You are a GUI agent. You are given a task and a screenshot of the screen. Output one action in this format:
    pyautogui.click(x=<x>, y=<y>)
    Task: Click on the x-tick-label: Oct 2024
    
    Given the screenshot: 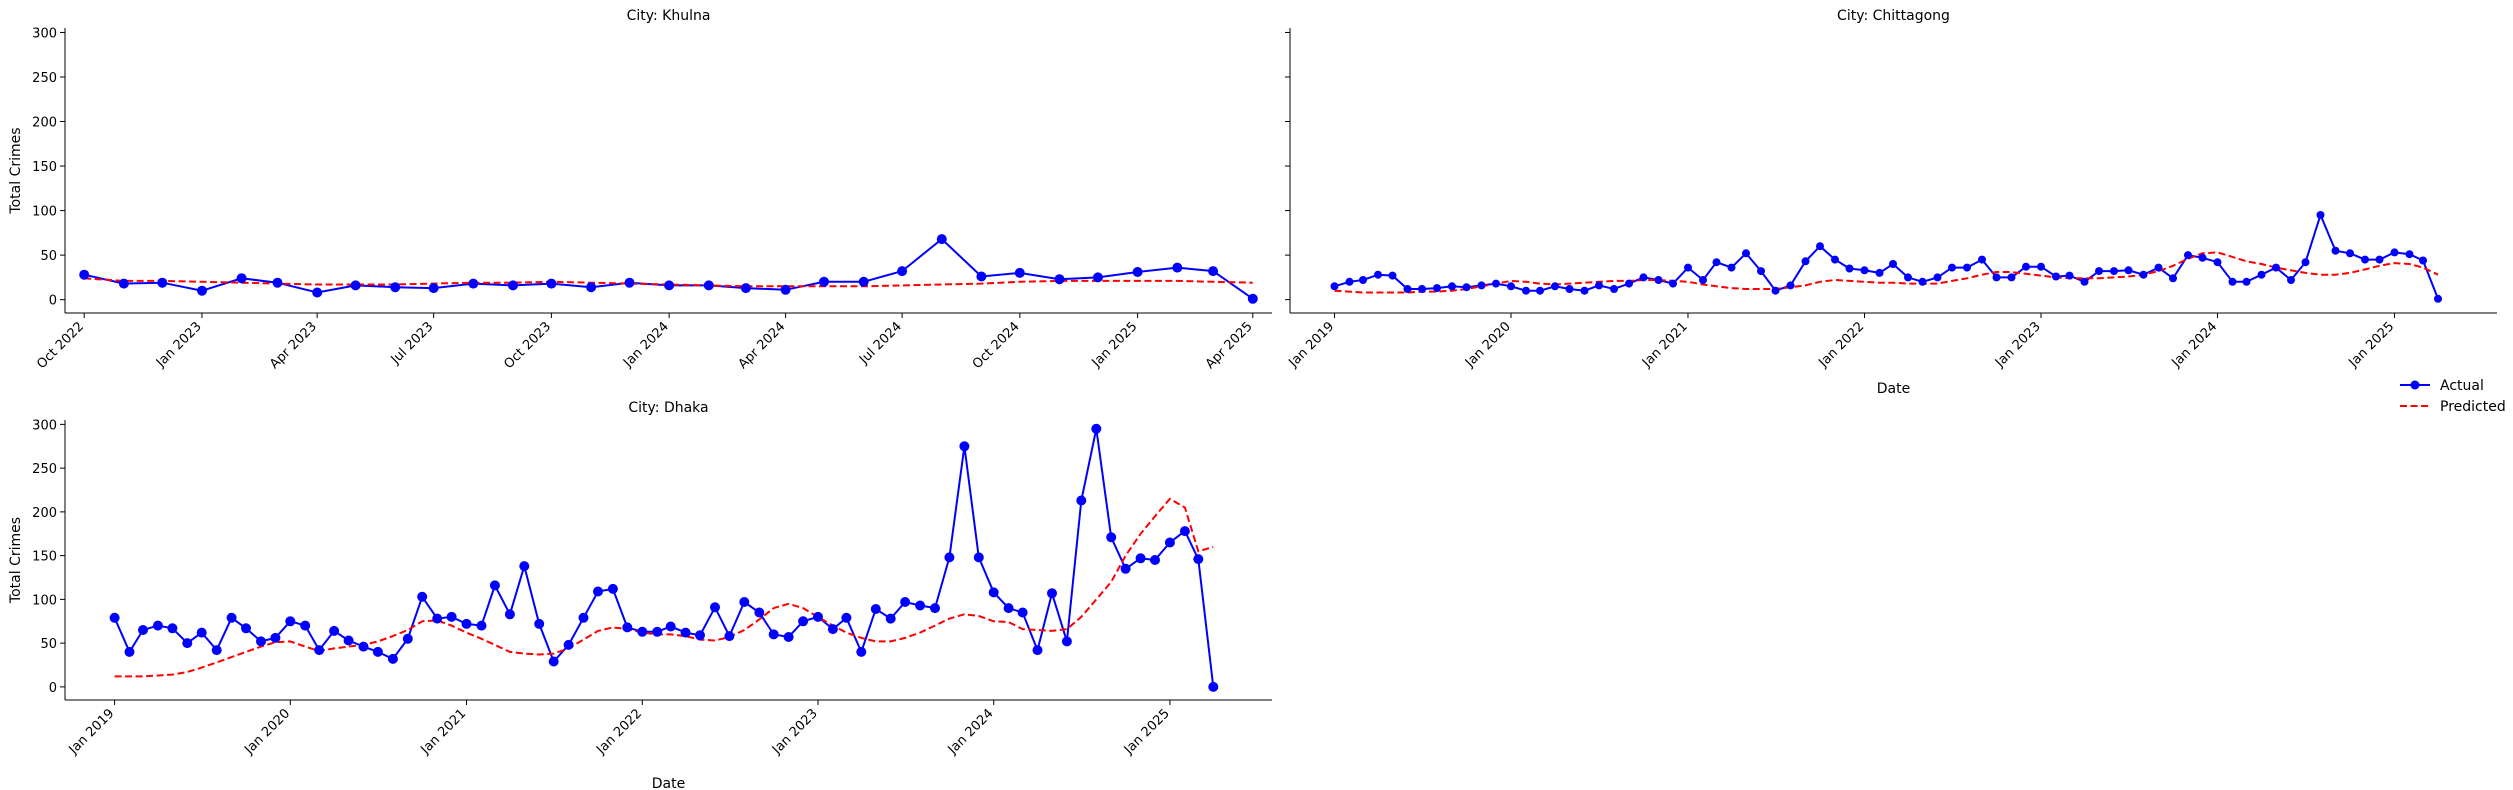 What is the action you would take?
    pyautogui.click(x=996, y=345)
    